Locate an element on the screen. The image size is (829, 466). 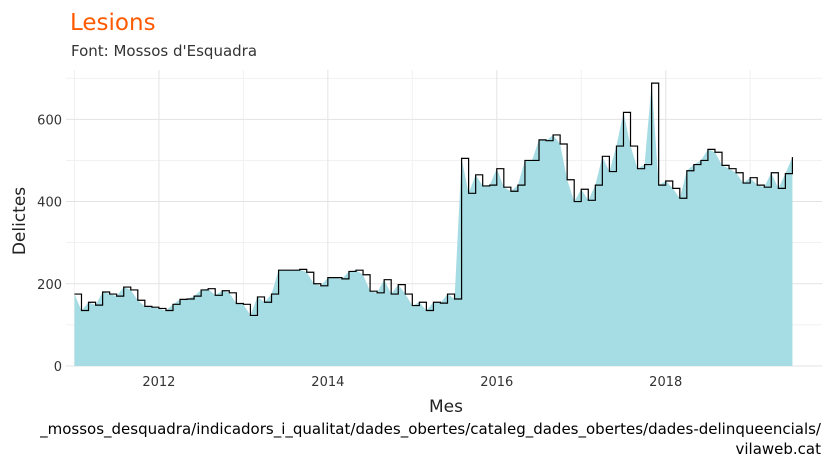
x-tick-label: 2012 is located at coordinates (158, 382).